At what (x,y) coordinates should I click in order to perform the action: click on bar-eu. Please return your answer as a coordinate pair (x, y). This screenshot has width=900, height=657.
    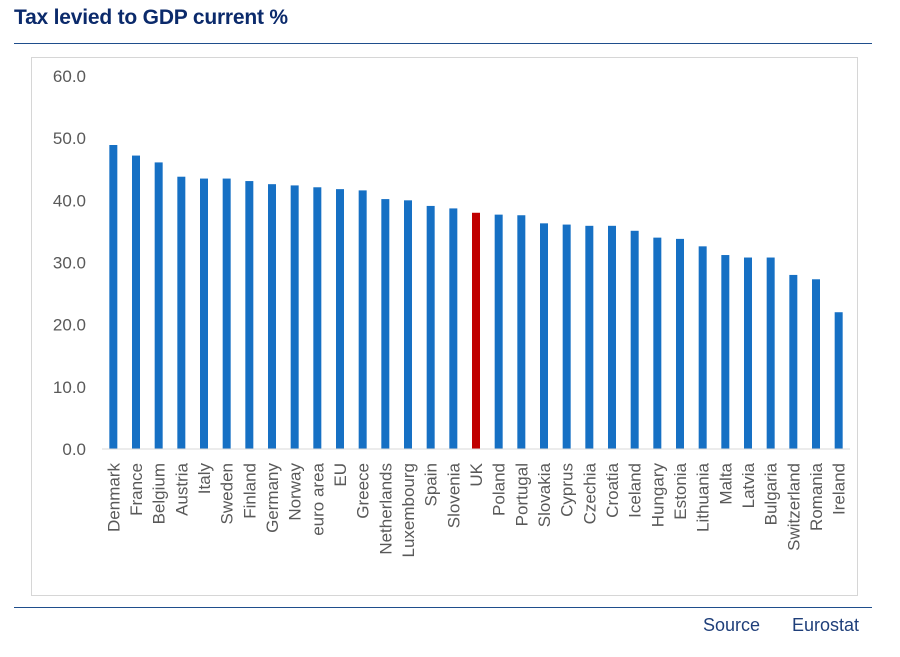
    Looking at the image, I should click on (340, 319).